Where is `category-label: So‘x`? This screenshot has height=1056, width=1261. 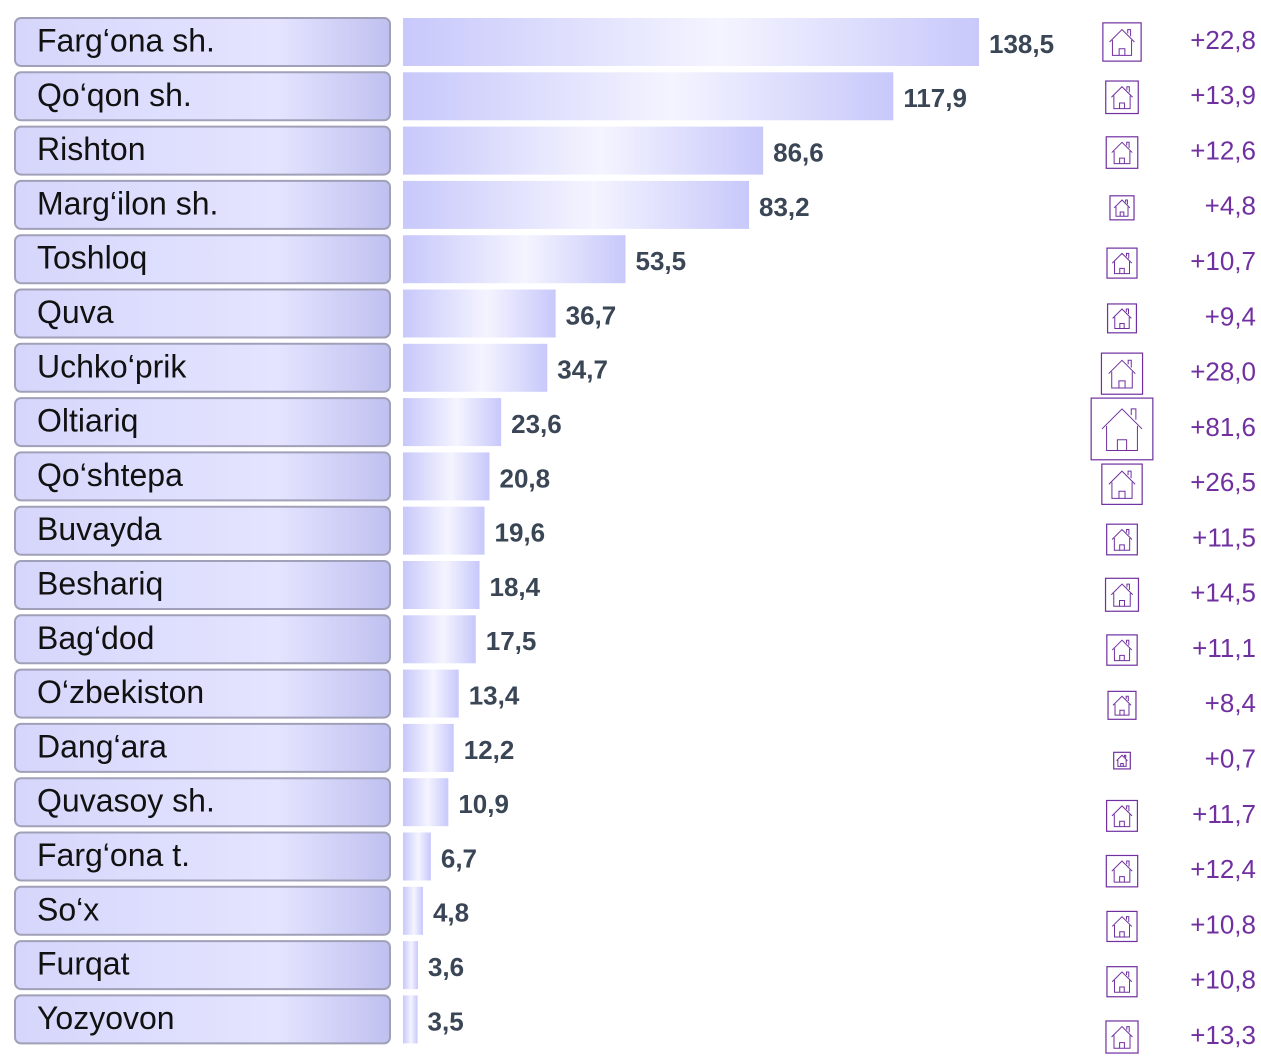 category-label: So‘x is located at coordinates (68, 909).